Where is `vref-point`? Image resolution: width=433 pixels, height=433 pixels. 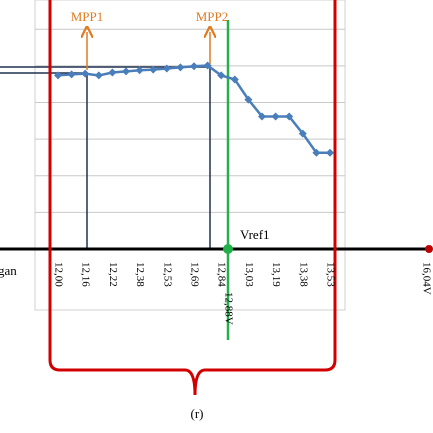
vref-point is located at coordinates (228, 249).